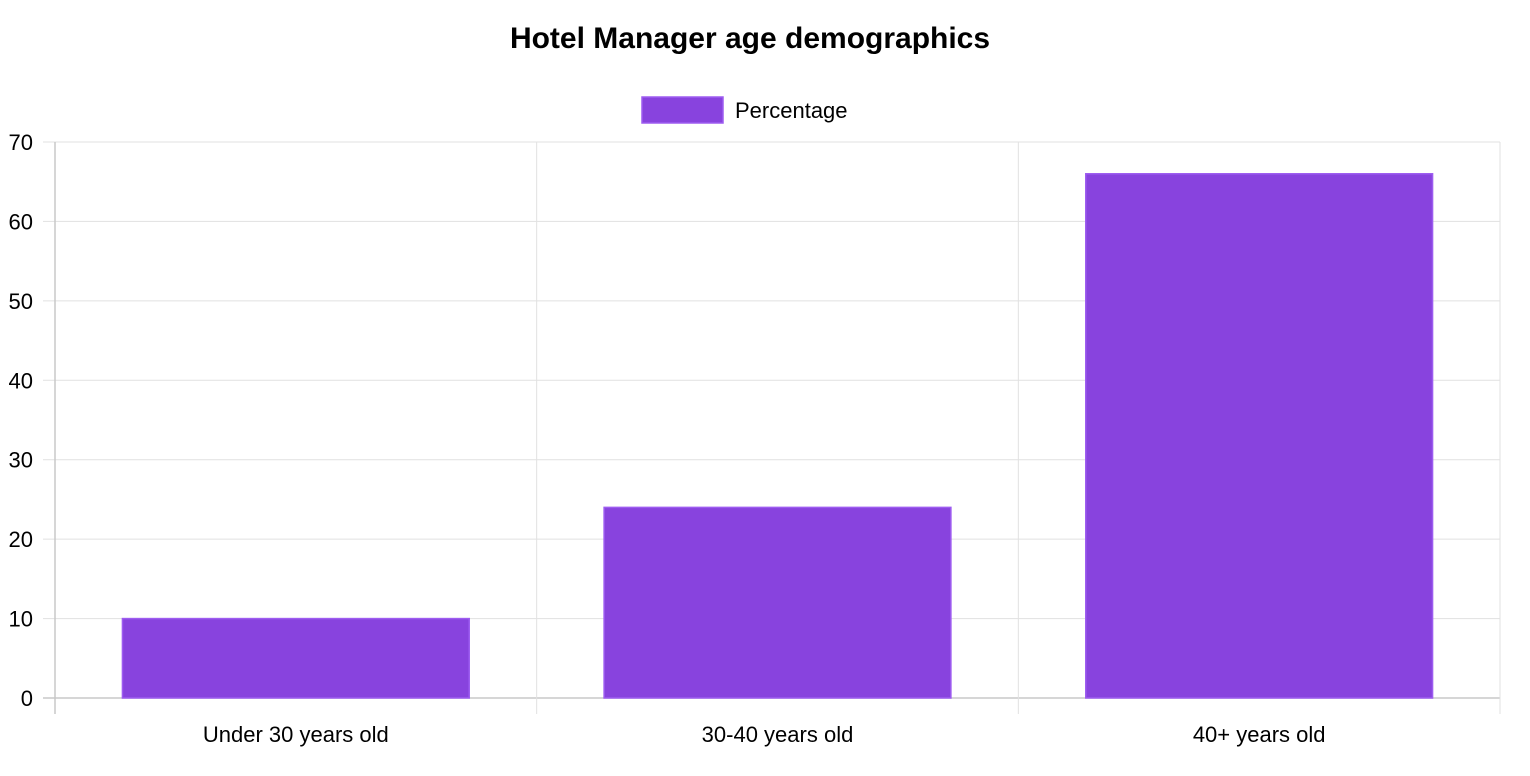  I want to click on legend: Percentage, so click(744, 110).